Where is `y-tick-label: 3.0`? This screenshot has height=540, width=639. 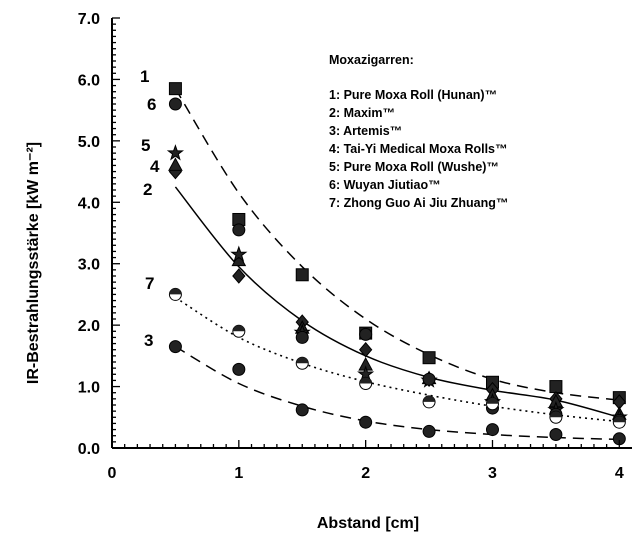
y-tick-label: 3.0 is located at coordinates (89, 265).